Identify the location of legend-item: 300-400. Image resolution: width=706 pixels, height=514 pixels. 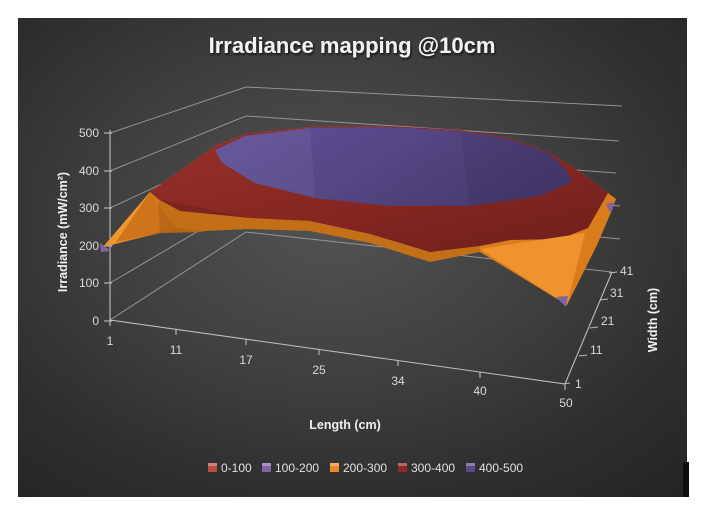
(426, 468).